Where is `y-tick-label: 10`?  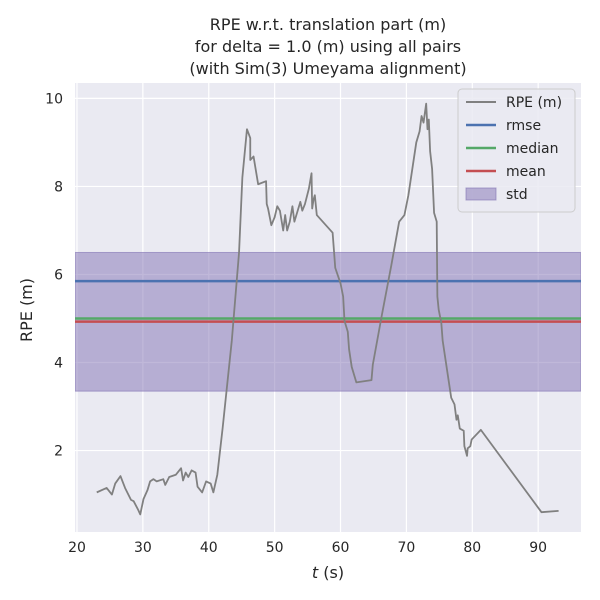
y-tick-label: 10 is located at coordinates (54, 99).